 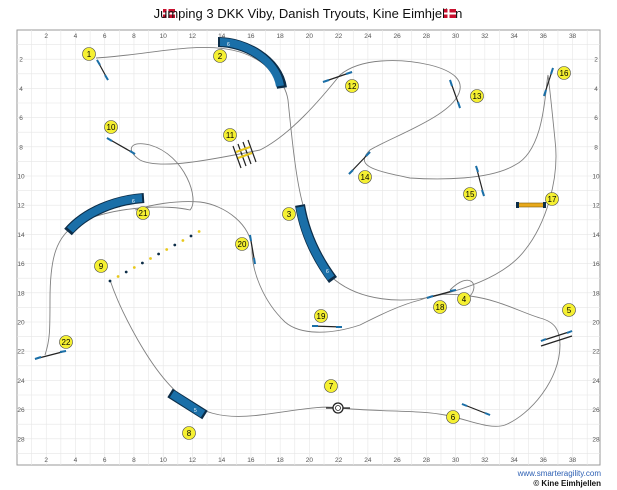 What do you see at coordinates (365, 177) in the screenshot?
I see `marker-14-label: 14` at bounding box center [365, 177].